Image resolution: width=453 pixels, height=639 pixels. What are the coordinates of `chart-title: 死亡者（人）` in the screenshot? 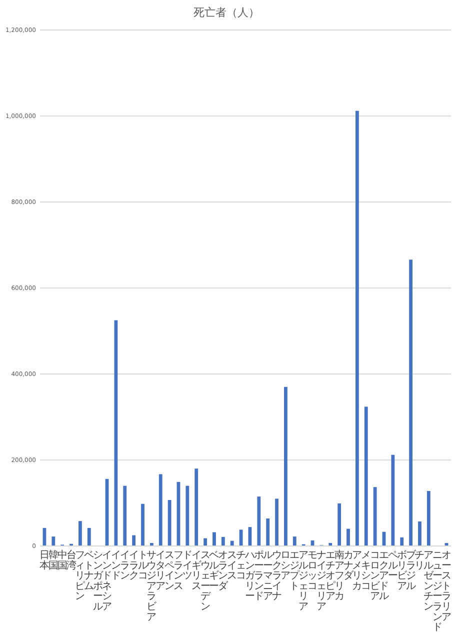 It's located at (227, 12).